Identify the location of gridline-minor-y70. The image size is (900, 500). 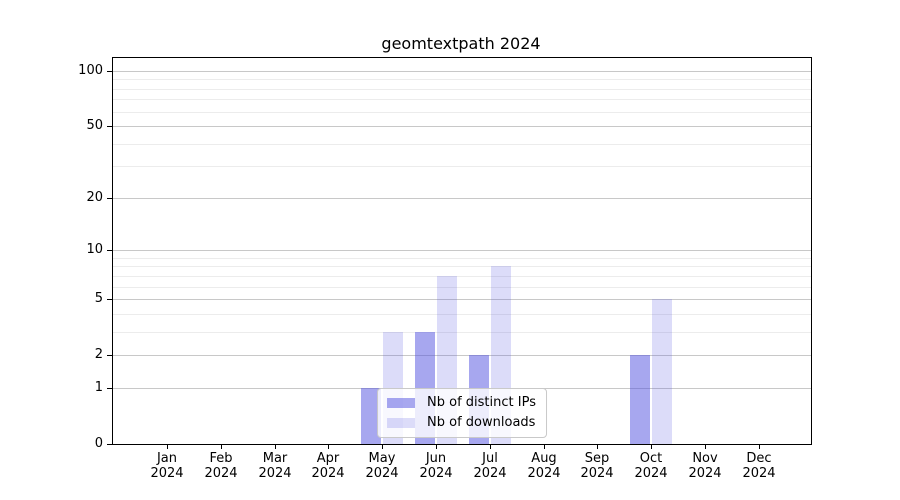
(462, 99).